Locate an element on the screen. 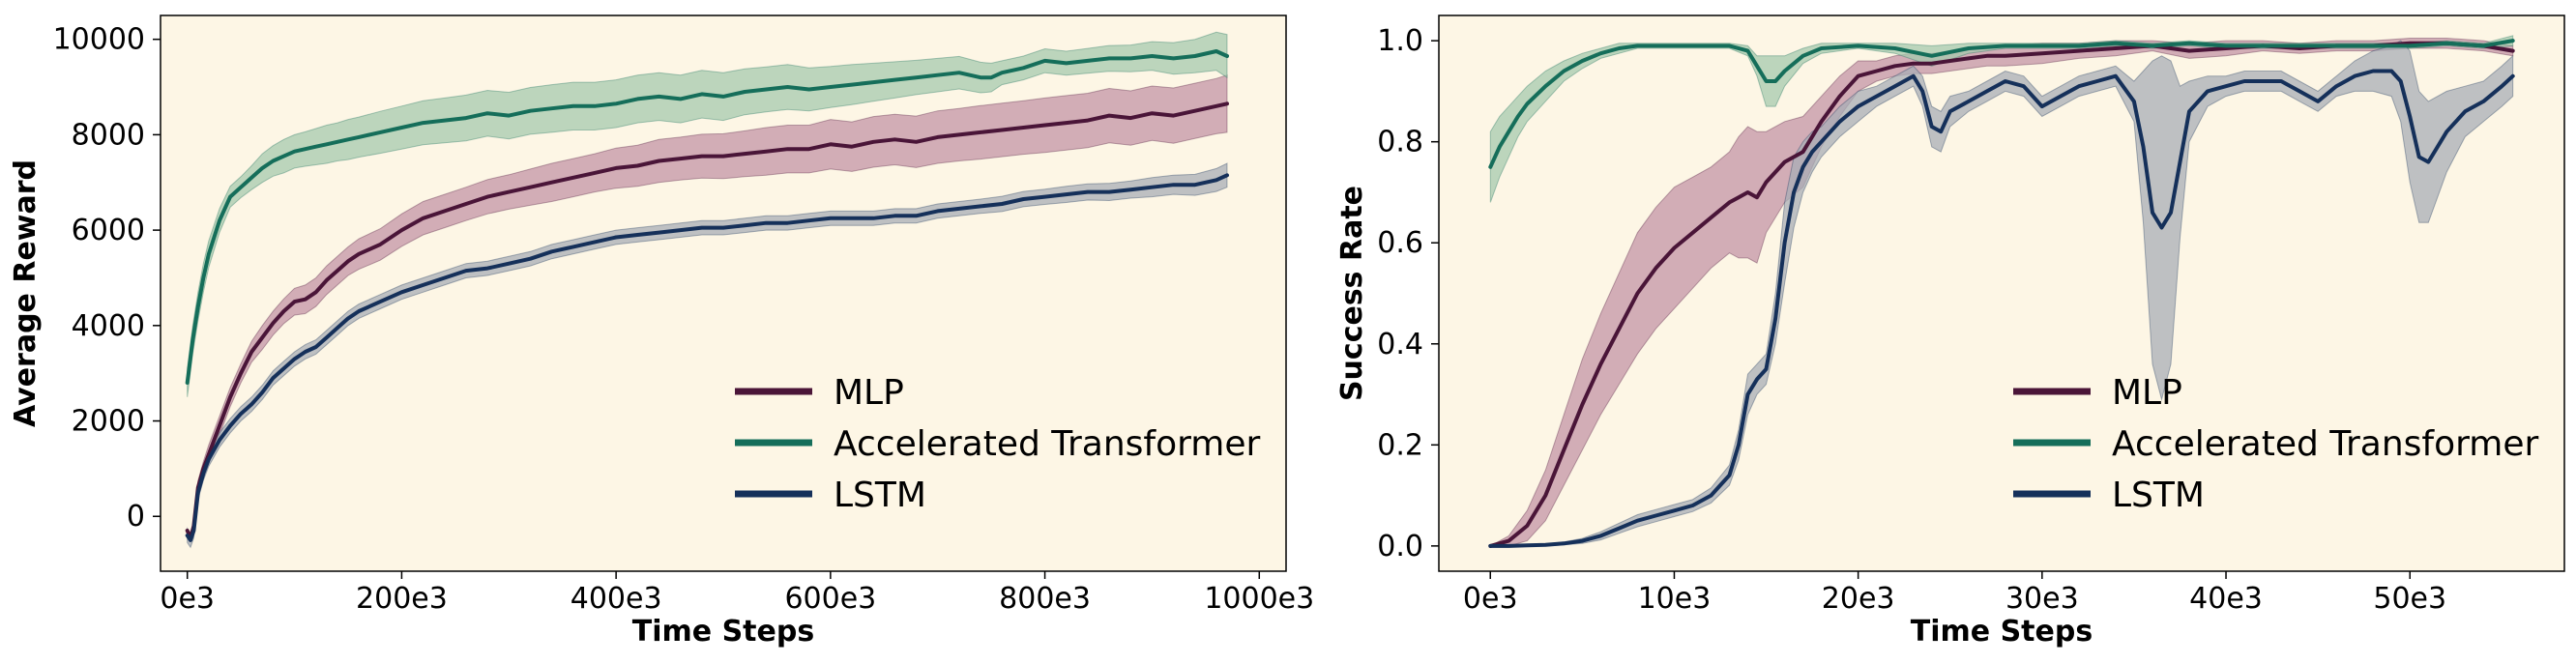  x-tick-label: 30e3 is located at coordinates (2042, 599).